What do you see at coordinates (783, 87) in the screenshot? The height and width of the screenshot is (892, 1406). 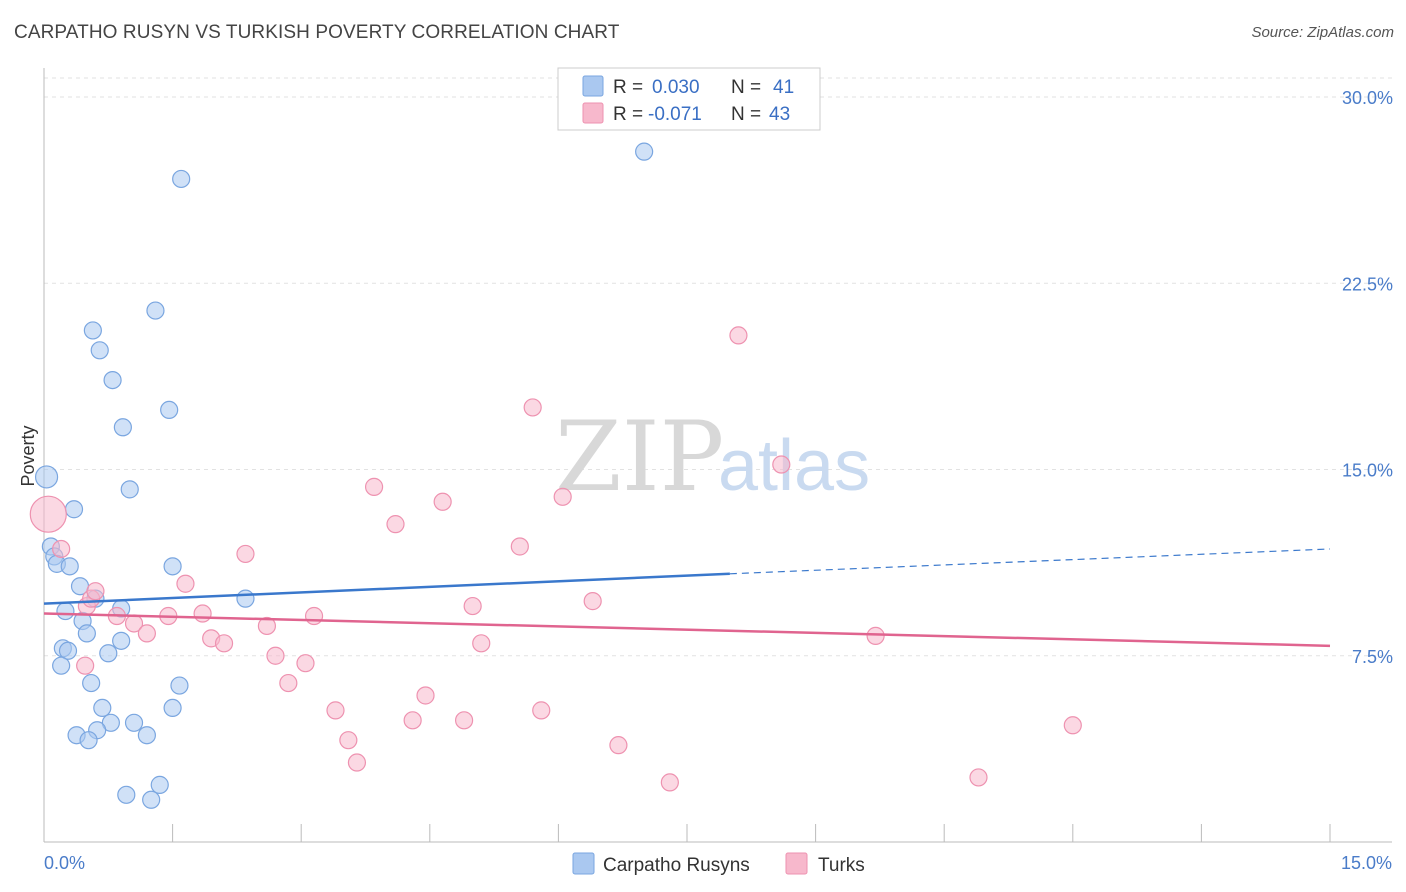 I see `stats-legend-n-value-rusyns: 41` at bounding box center [783, 87].